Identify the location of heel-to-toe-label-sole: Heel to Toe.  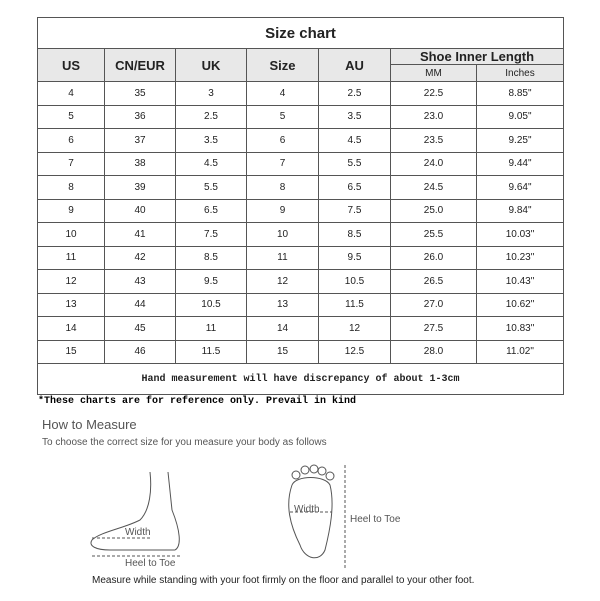
(375, 519).